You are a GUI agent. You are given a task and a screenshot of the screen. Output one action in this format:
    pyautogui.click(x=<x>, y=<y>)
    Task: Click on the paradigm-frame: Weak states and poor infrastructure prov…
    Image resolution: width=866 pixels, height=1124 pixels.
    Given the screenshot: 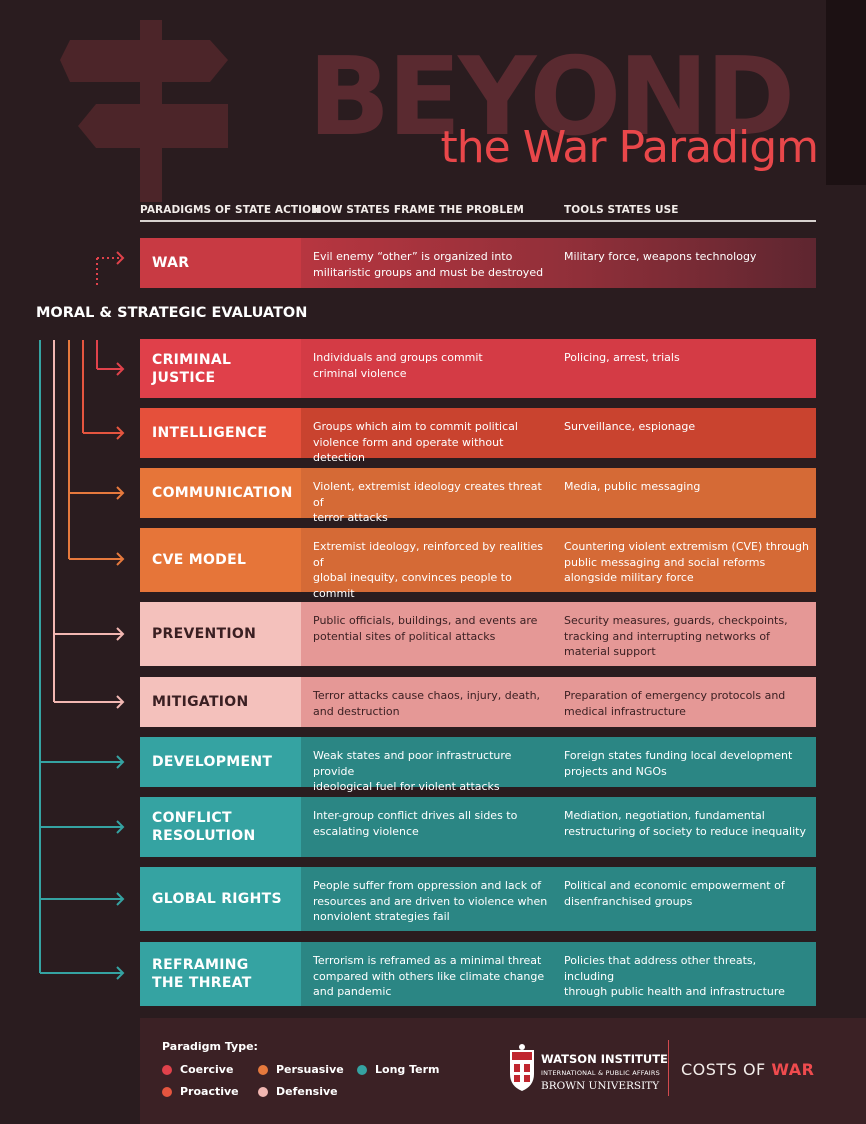 What is the action you would take?
    pyautogui.click(x=412, y=771)
    